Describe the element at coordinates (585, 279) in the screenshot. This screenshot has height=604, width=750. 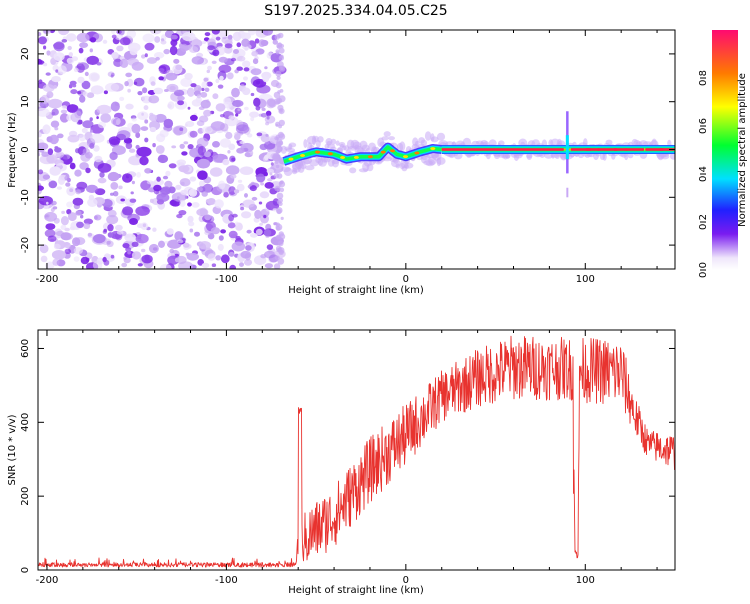
I see `spectrogram-xtick-label: 100` at that location.